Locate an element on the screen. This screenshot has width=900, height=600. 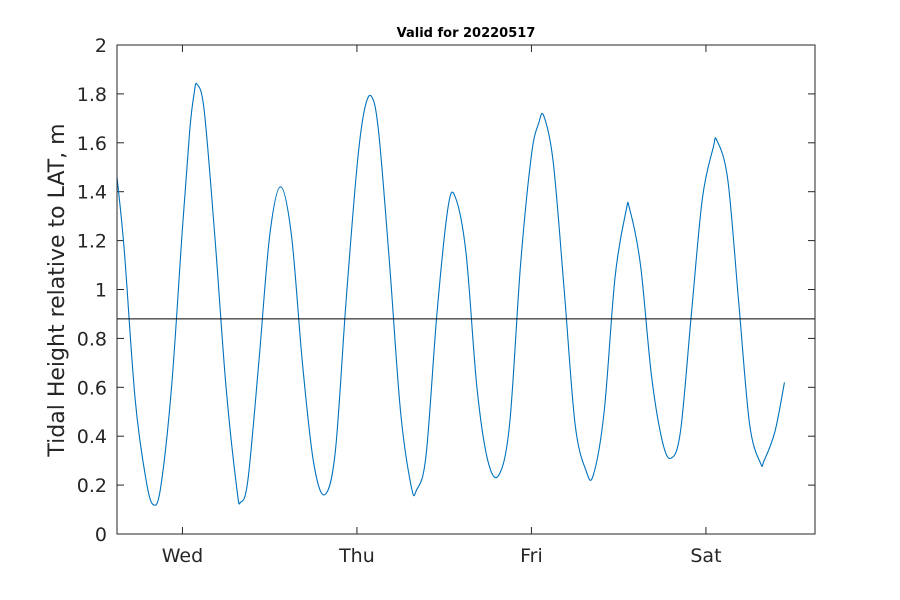
y-axis-title: Tidal Height relative to LAT, m is located at coordinates (57, 290).